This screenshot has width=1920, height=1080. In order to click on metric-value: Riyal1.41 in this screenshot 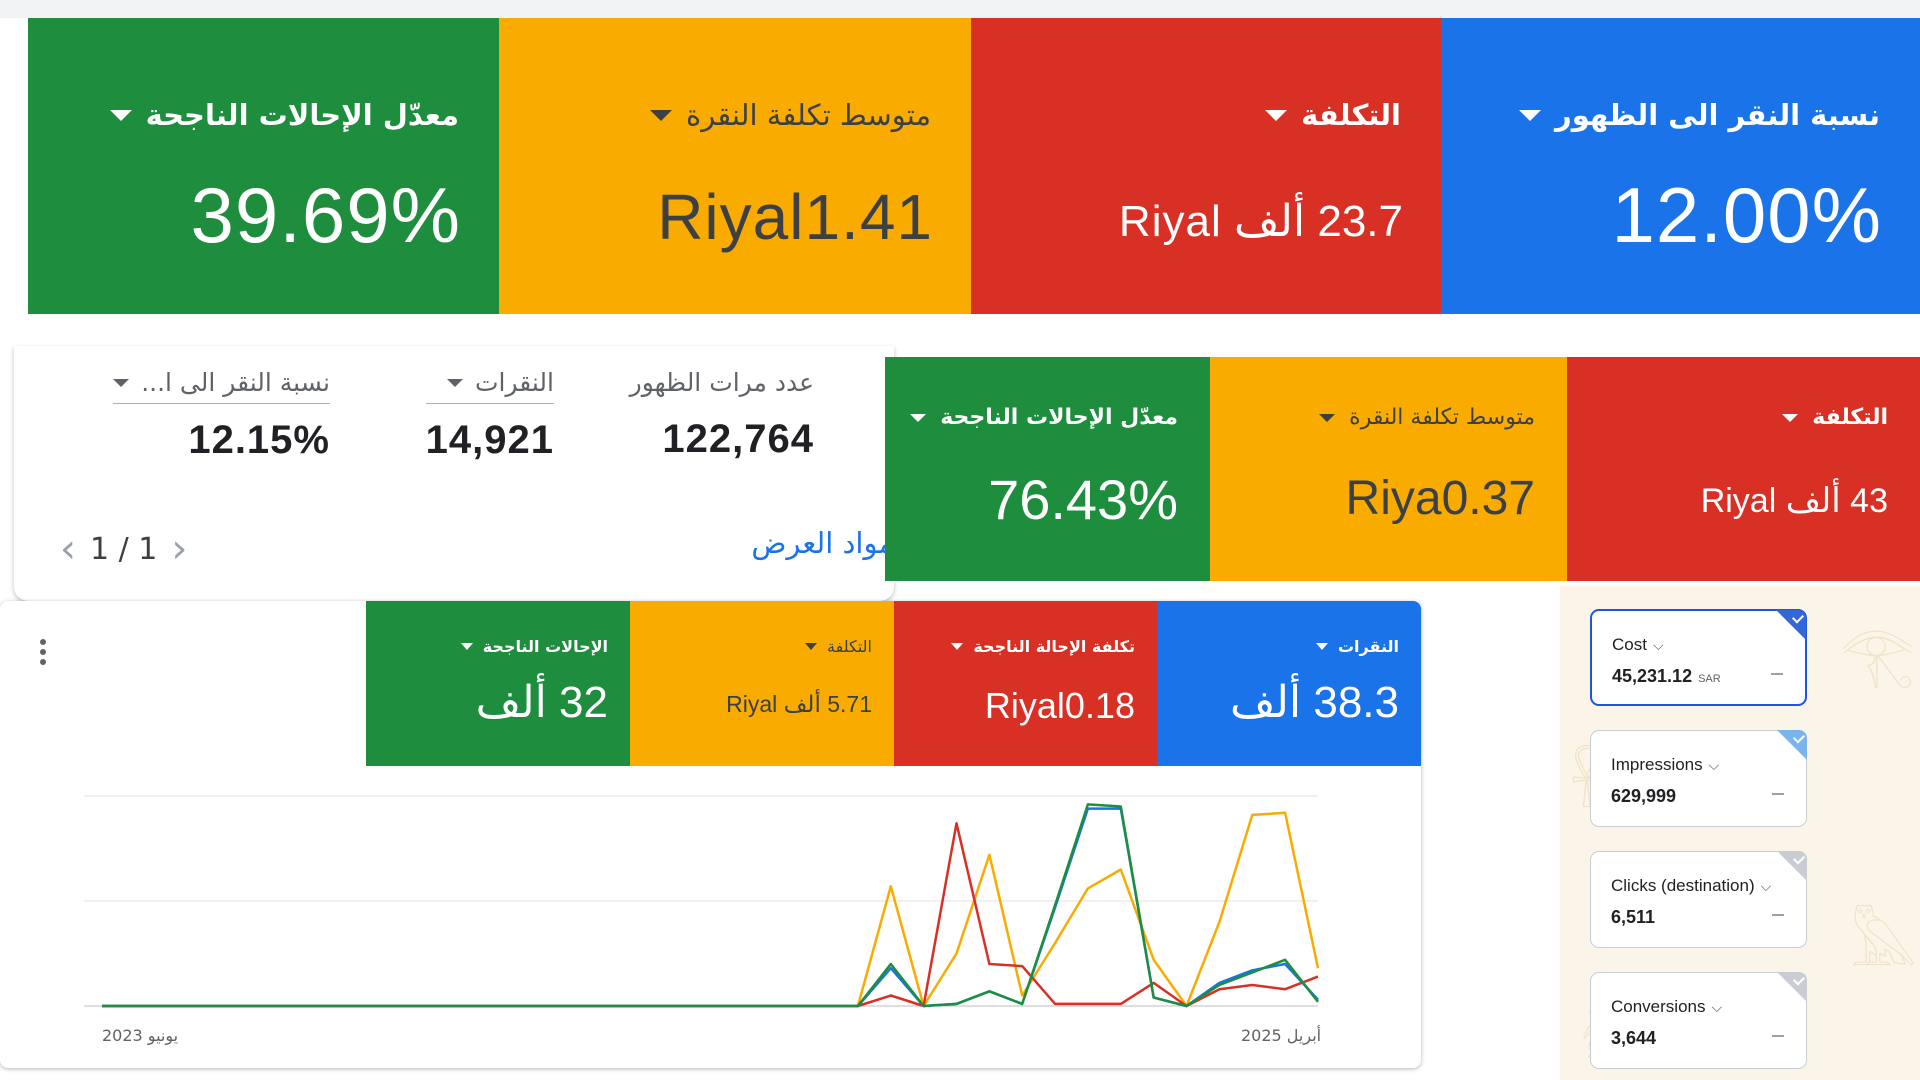, I will do `click(795, 217)`.